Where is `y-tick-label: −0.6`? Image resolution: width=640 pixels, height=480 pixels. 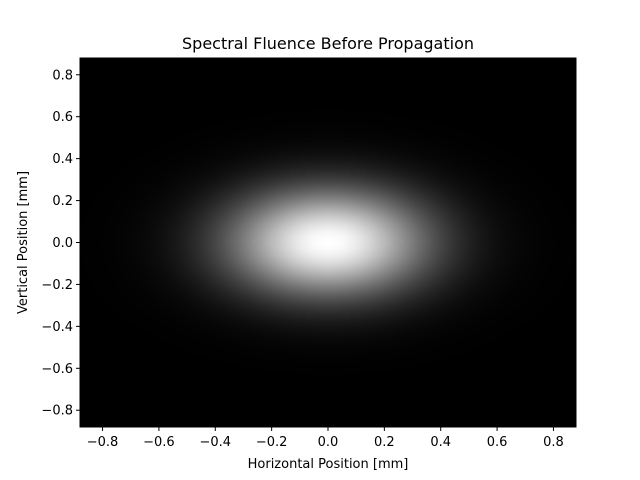
y-tick-label: −0.6 is located at coordinates (57, 369).